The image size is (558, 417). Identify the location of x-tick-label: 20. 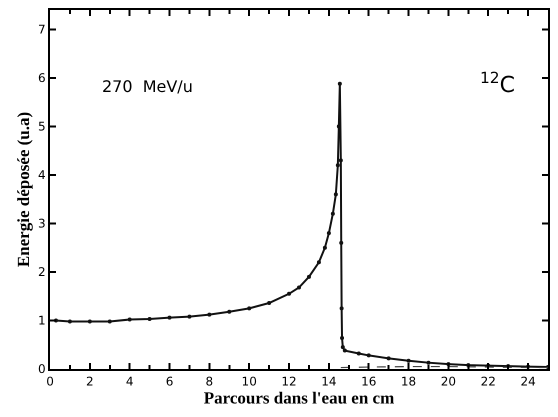
(448, 381).